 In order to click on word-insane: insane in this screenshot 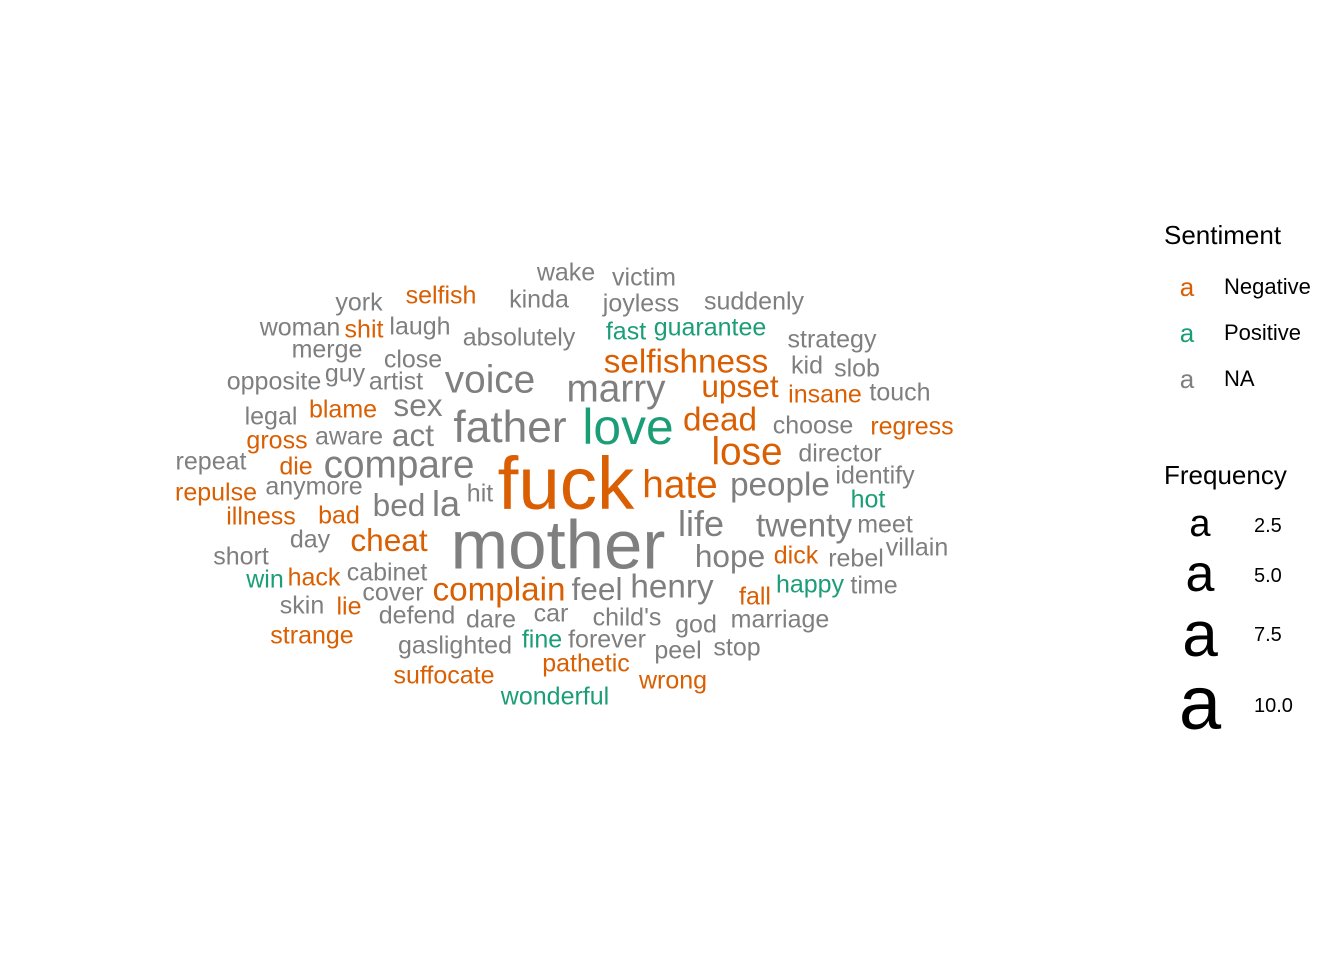, I will do `click(825, 394)`.